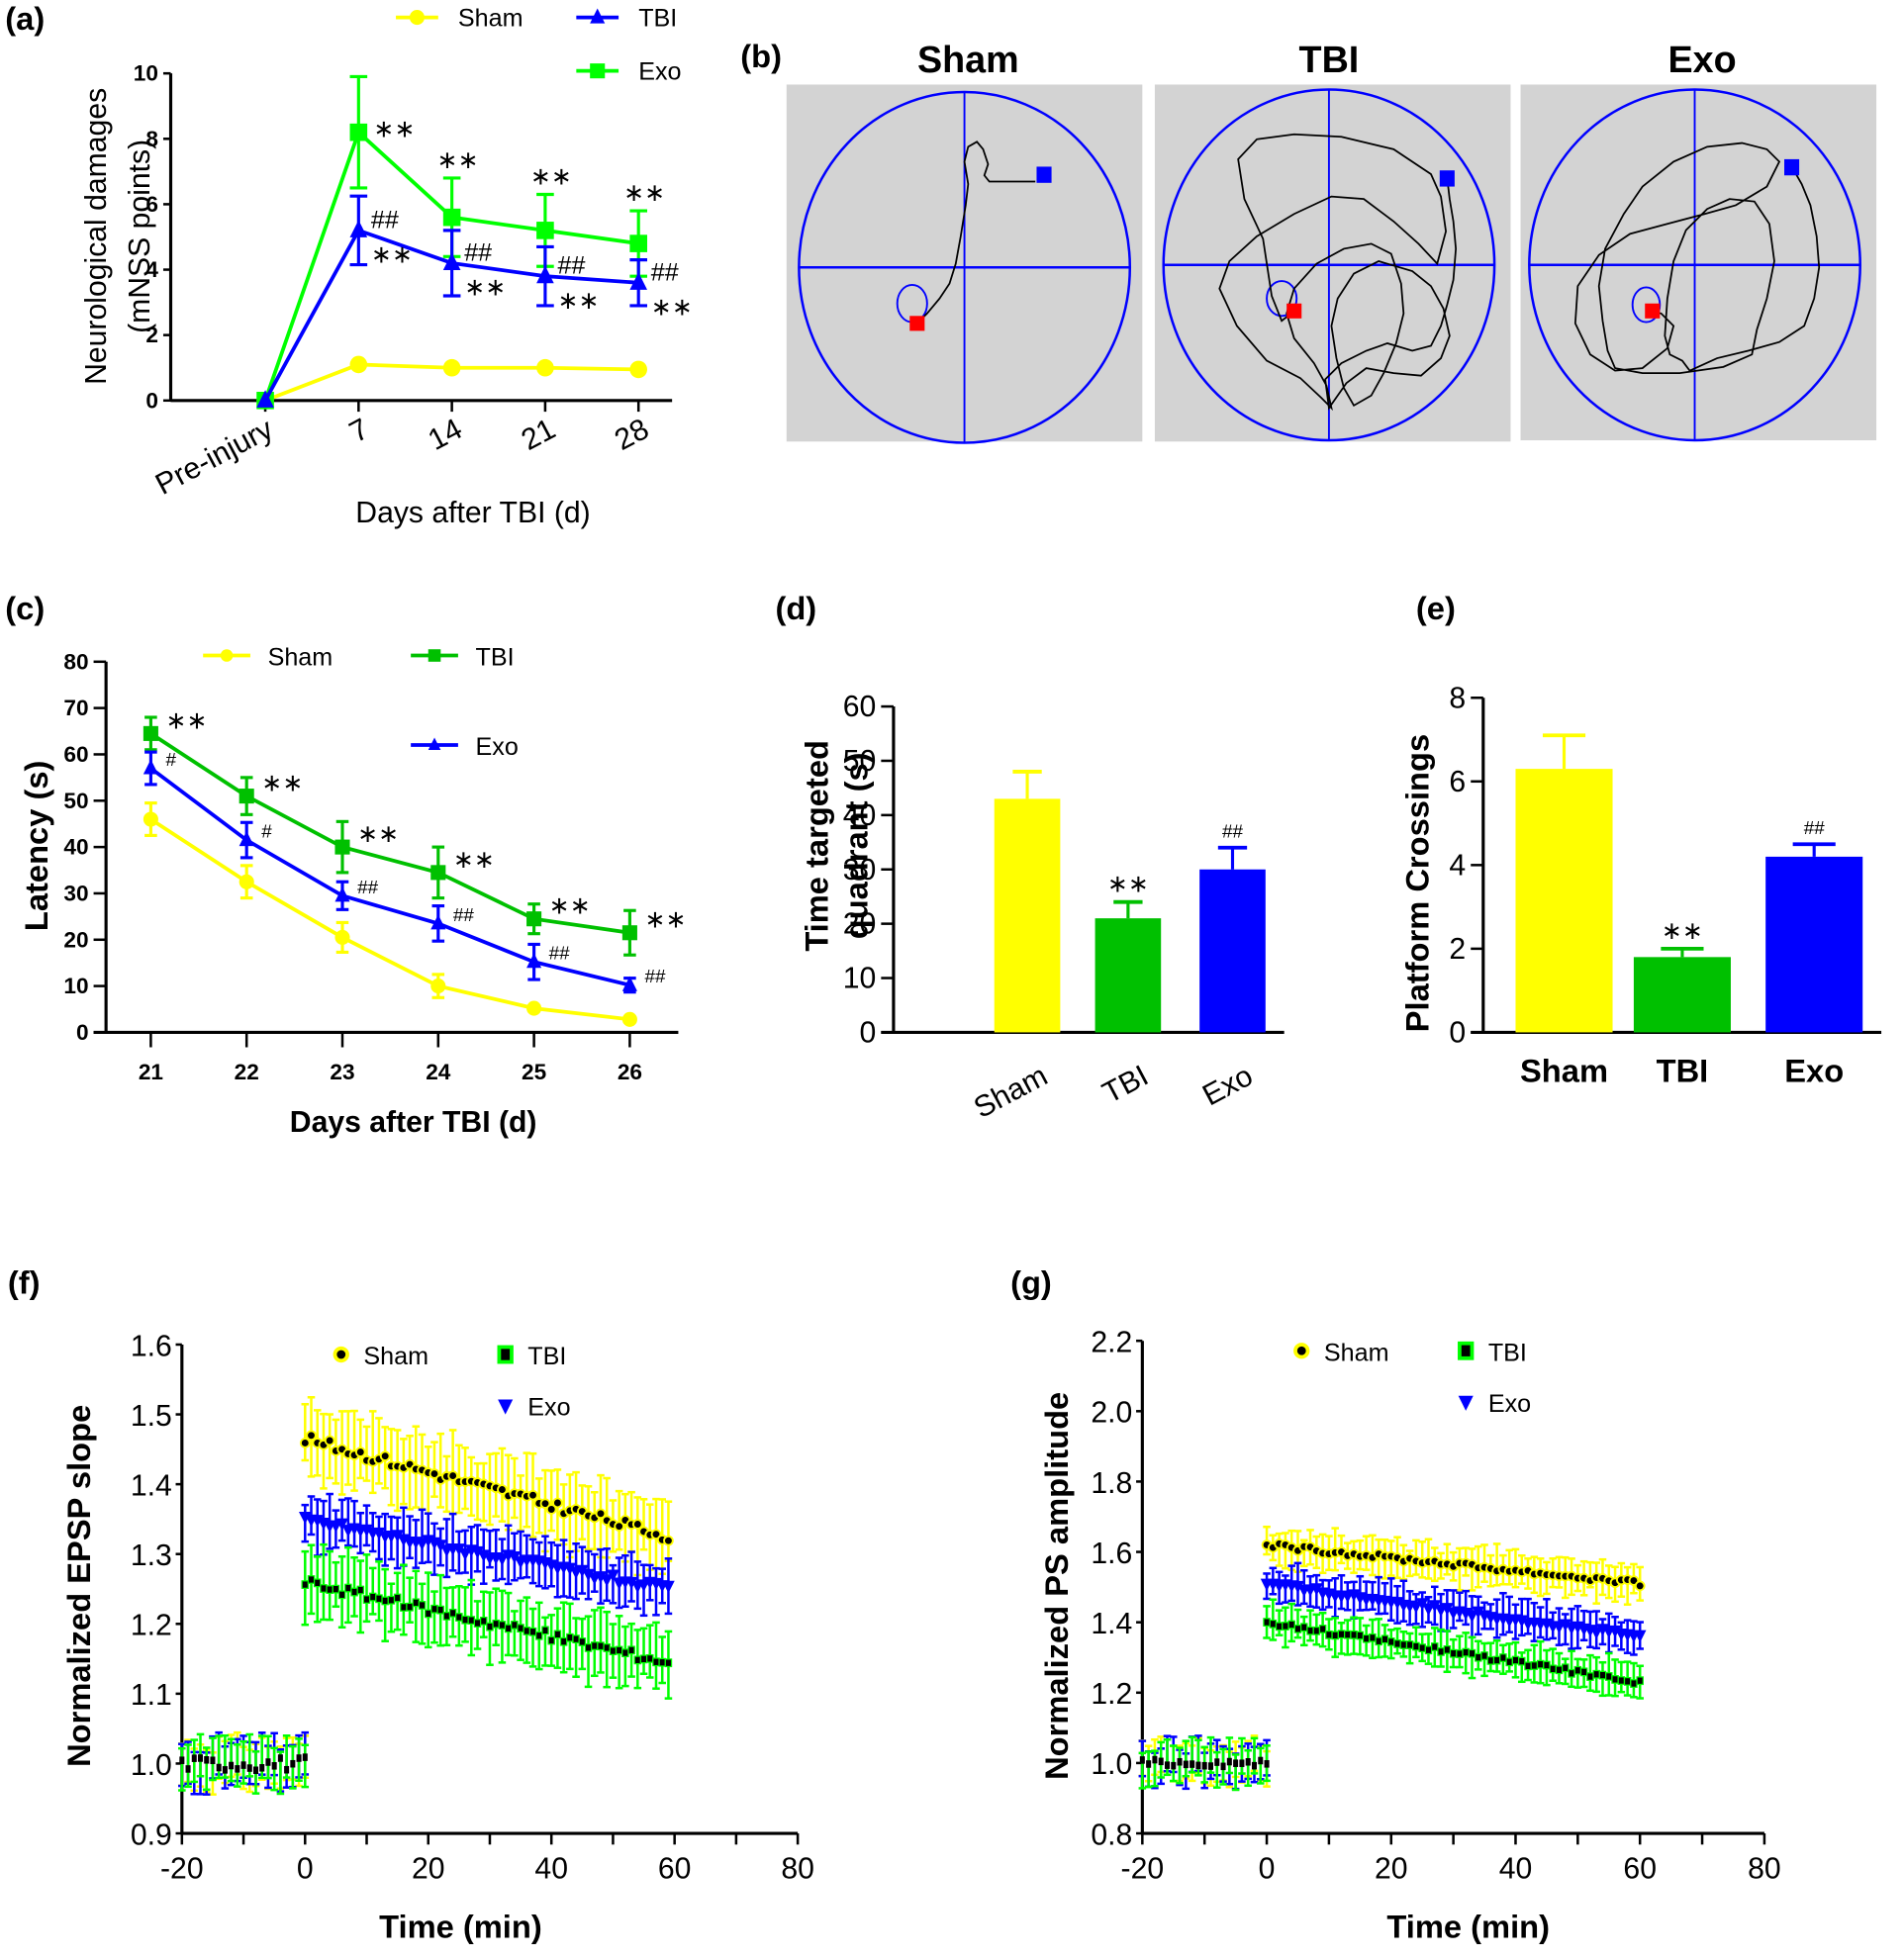 The width and height of the screenshot is (1904, 1959). Describe the element at coordinates (472, 513) in the screenshot. I see `panel-a-xlabel: Days after TBI (d)` at that location.